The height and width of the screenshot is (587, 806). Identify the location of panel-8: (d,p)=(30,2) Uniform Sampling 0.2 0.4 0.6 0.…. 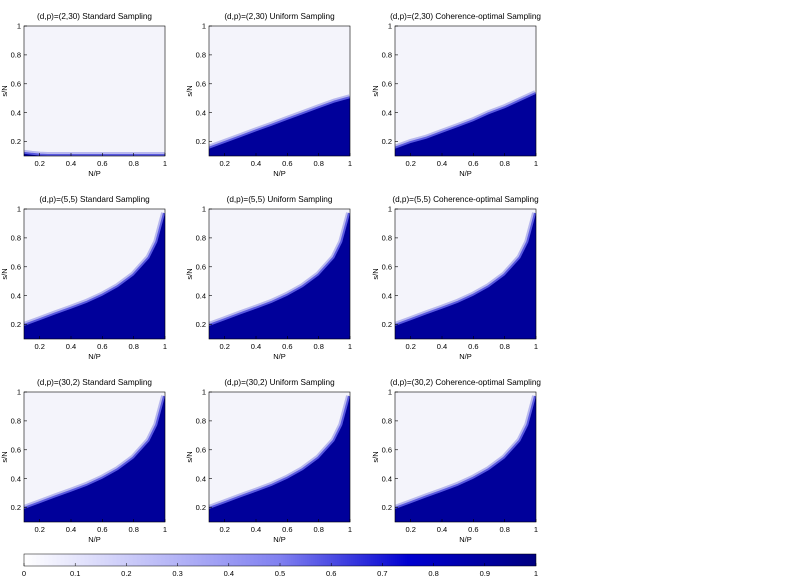
(268, 461).